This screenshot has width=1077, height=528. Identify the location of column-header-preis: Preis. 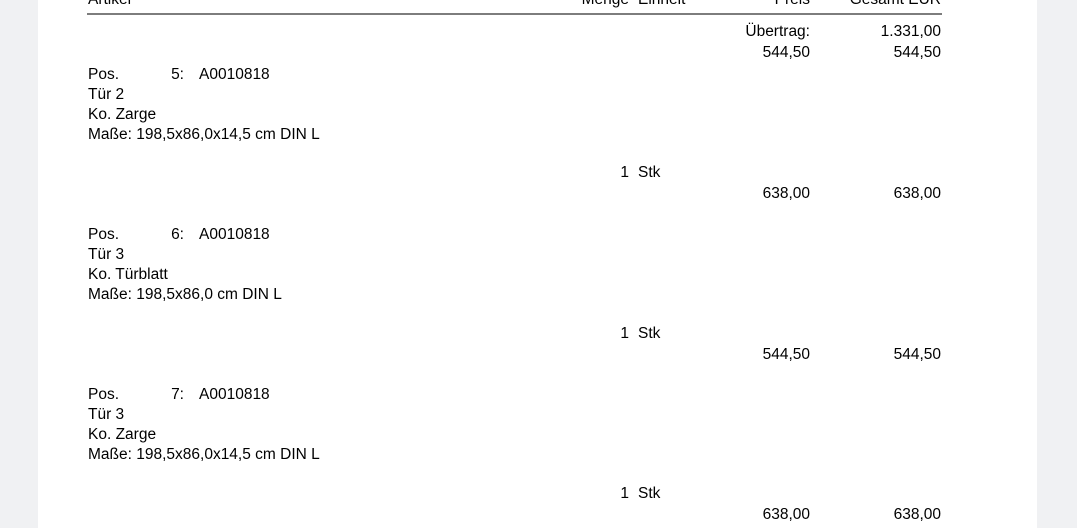
(745, 5).